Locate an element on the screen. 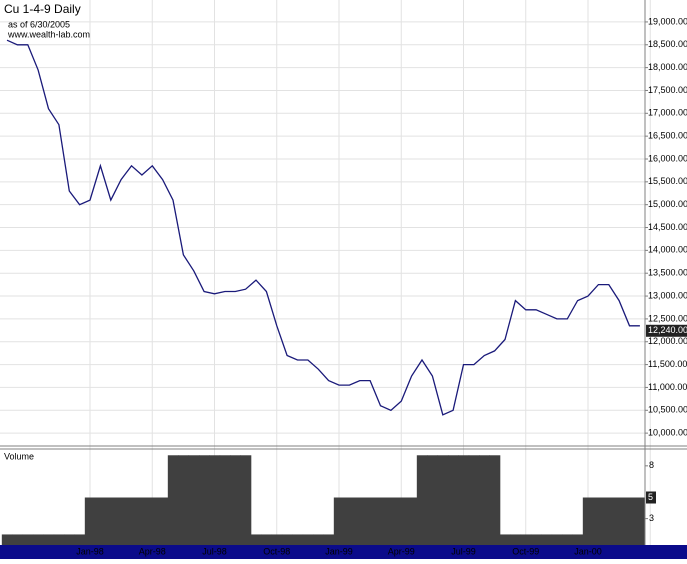  subtitle: as of 6/30/2005 is located at coordinates (39, 24).